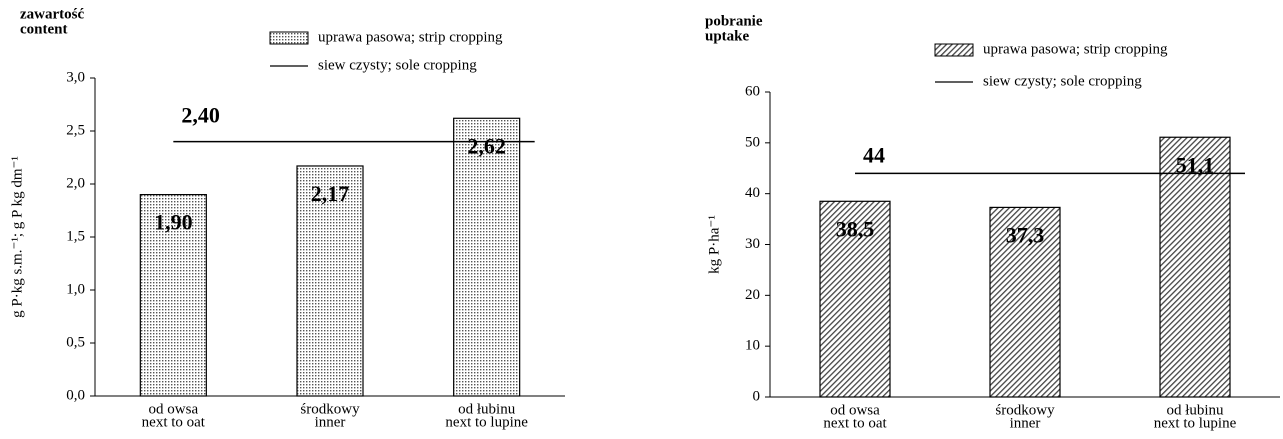 The width and height of the screenshot is (1283, 439). I want to click on y-tick-label: 40, so click(752, 193).